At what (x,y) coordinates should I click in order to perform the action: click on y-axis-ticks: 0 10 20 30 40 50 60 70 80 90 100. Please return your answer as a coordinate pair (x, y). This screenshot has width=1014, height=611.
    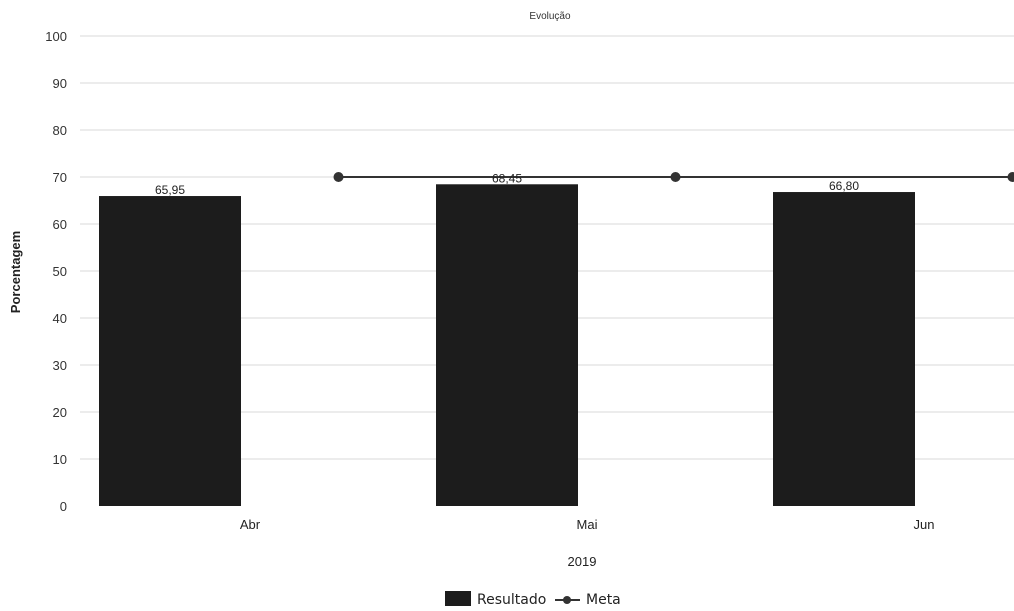
    Looking at the image, I should click on (56, 271).